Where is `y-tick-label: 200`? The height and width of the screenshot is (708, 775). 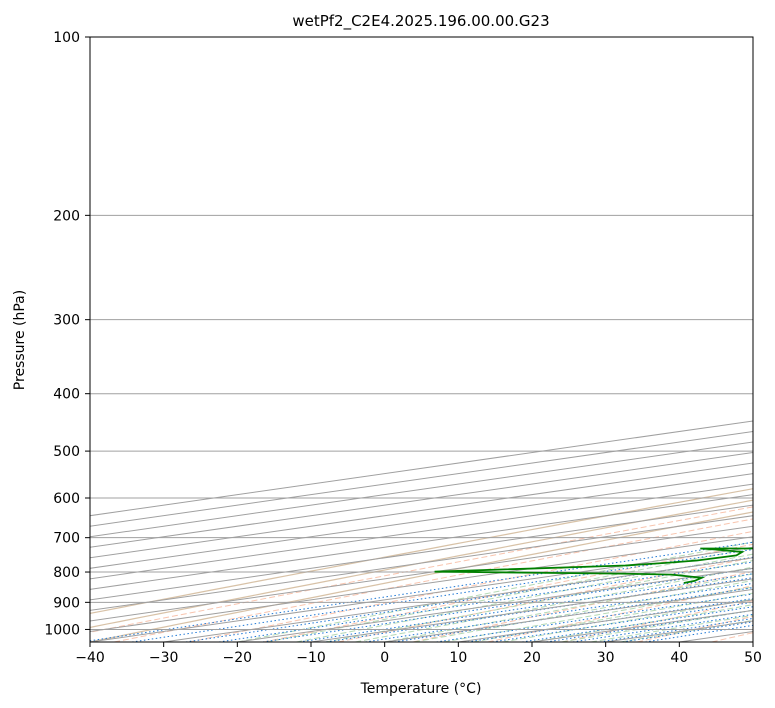
y-tick-label: 200 is located at coordinates (66, 216).